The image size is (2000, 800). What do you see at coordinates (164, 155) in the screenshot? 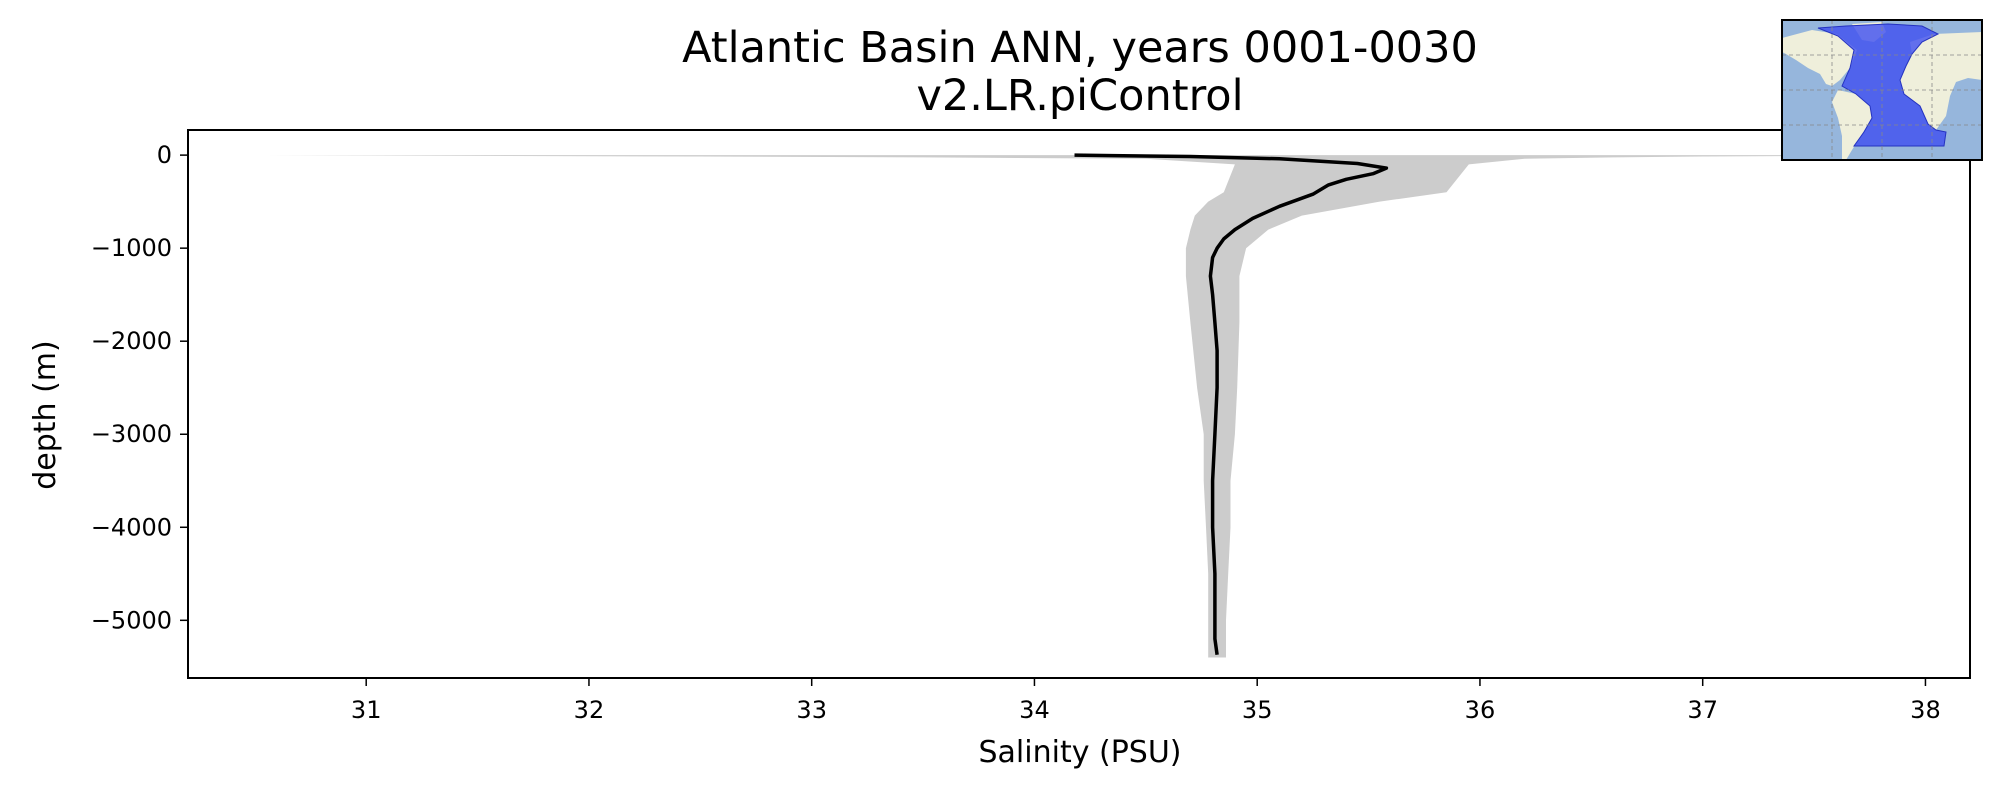
I see `y-tick-label: 0` at bounding box center [164, 155].